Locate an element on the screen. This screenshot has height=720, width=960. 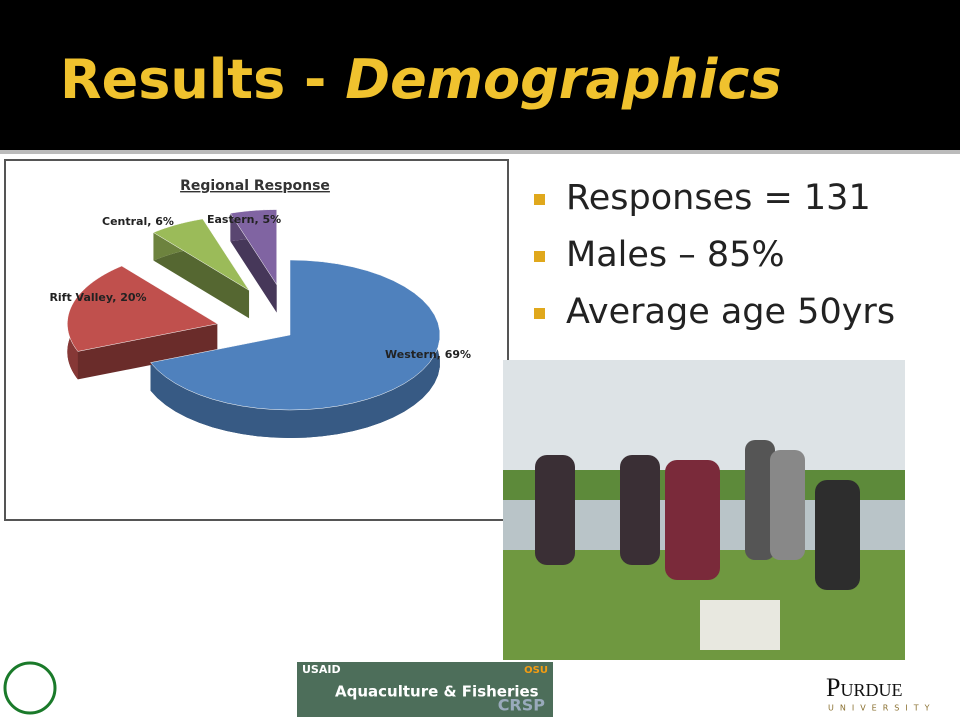
purdue-text: Purdue is located at coordinates (864, 687).